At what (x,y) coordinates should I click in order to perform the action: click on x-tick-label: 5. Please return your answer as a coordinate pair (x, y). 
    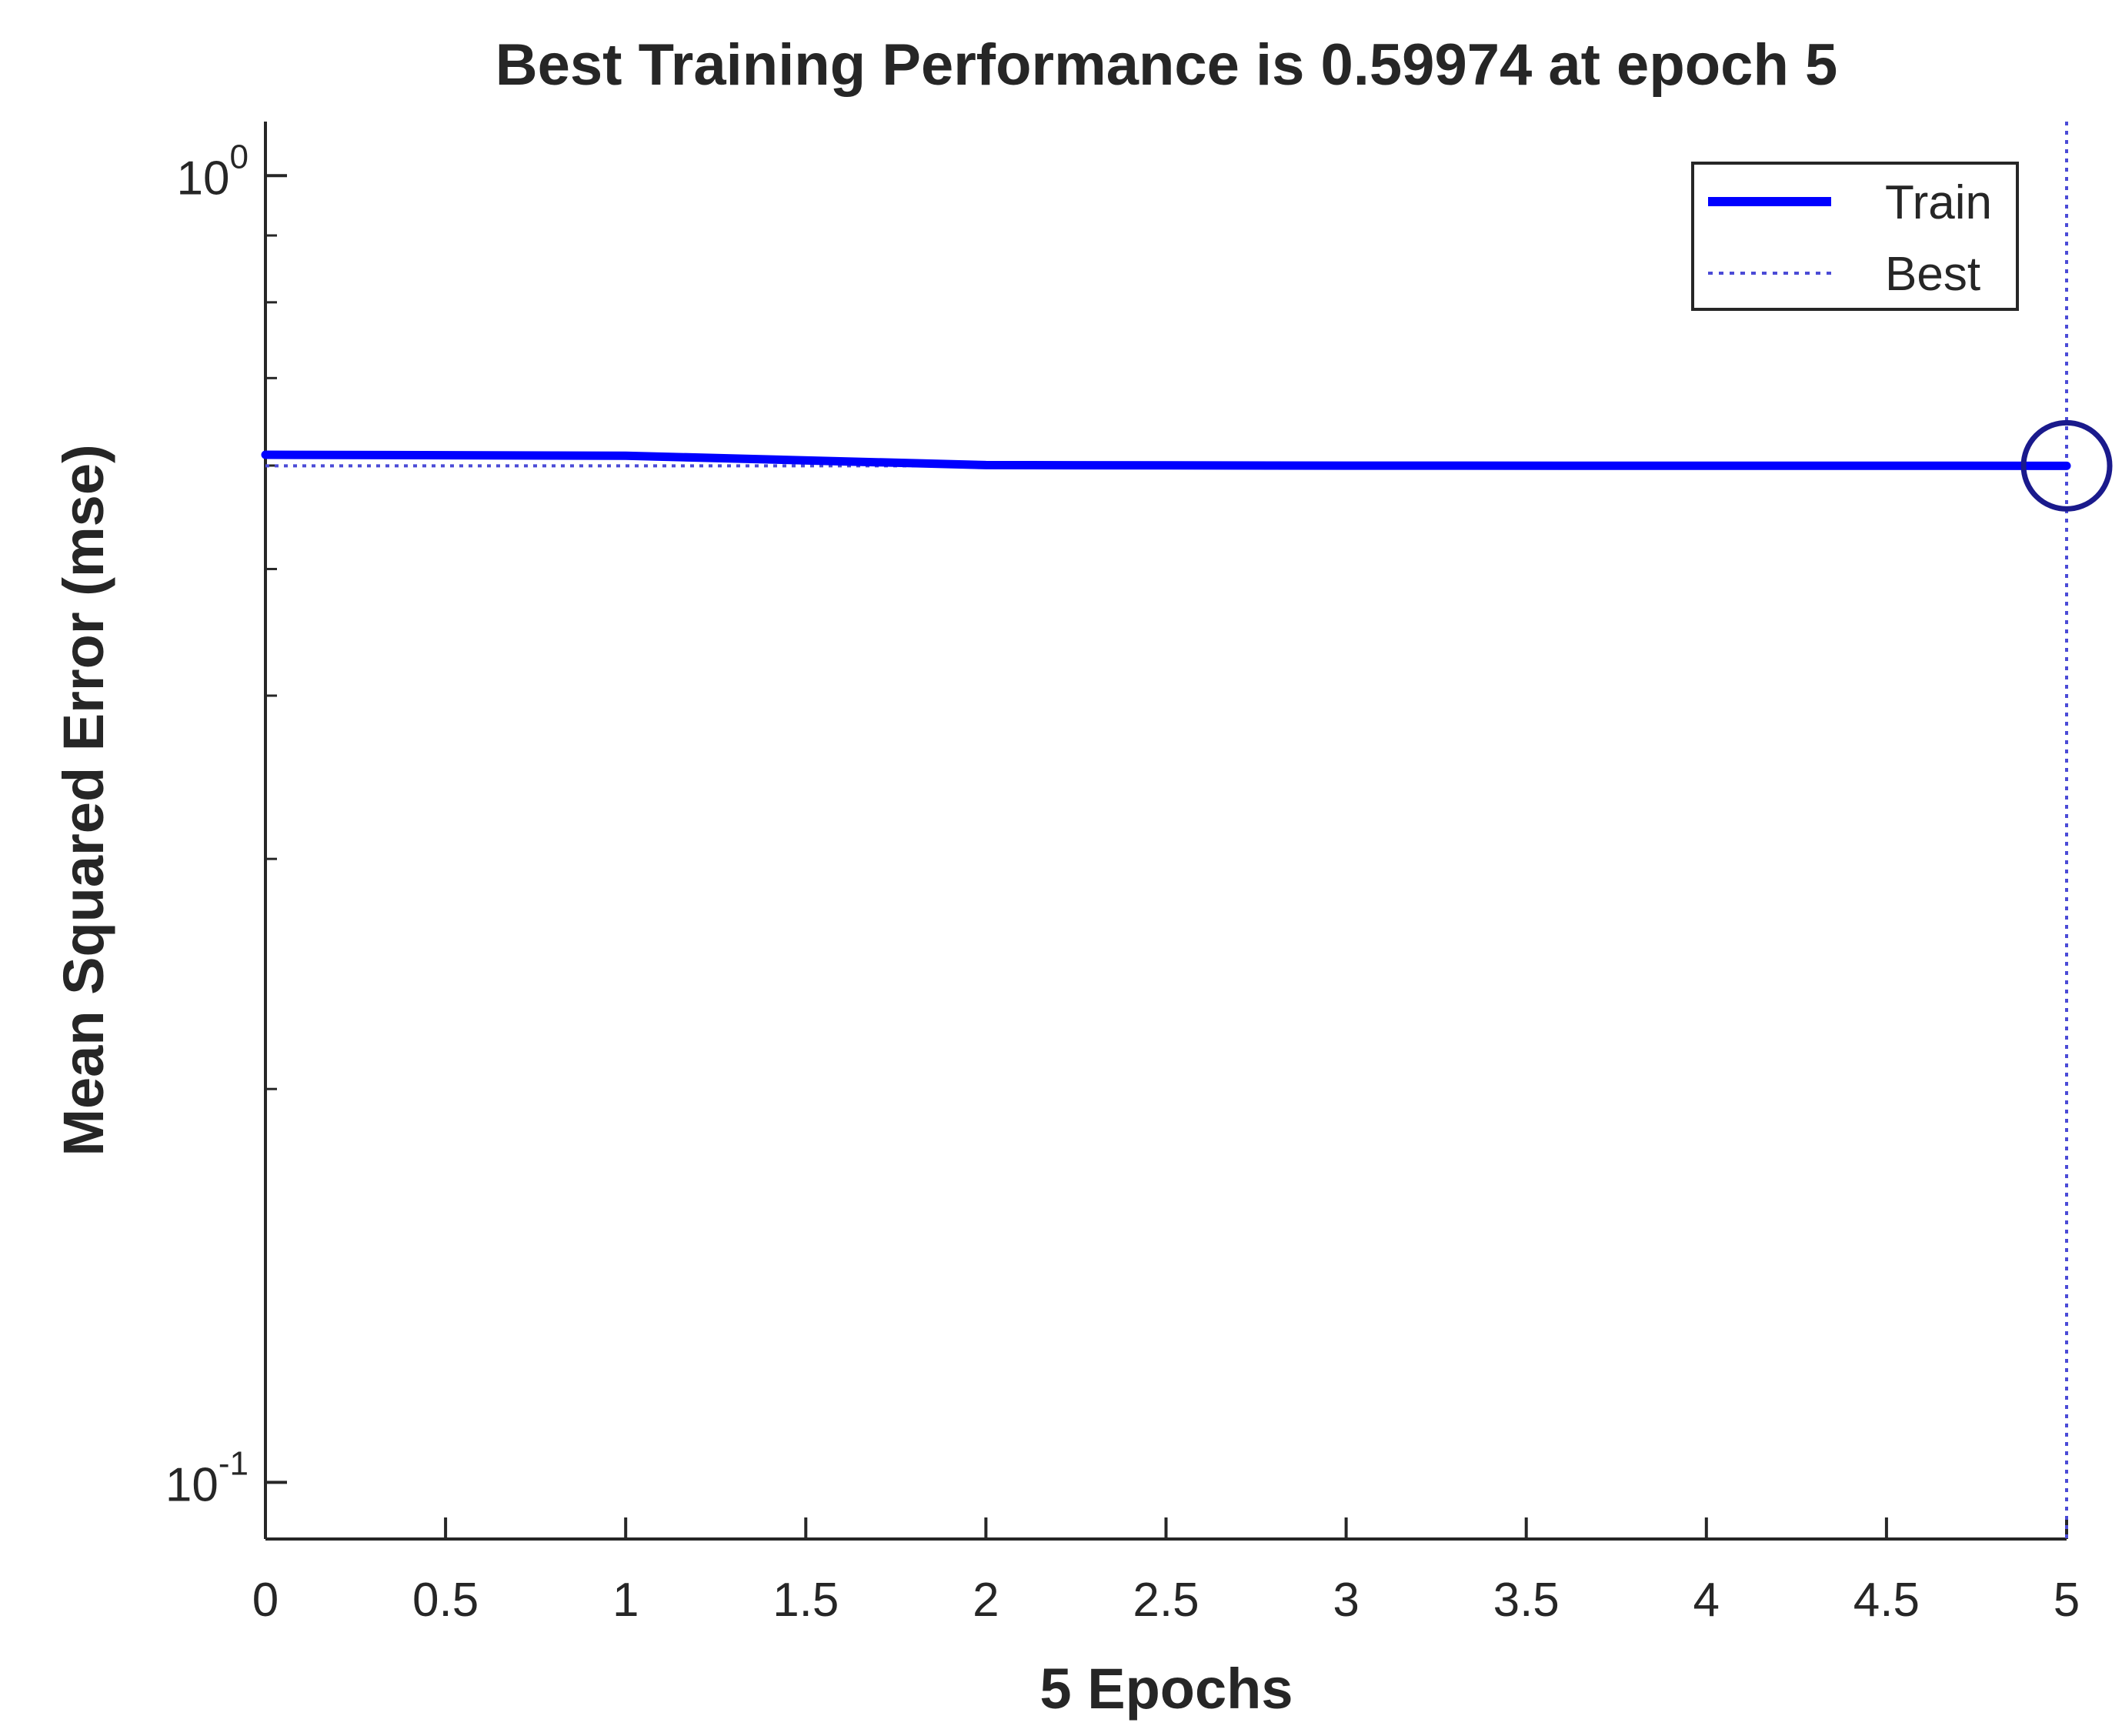
    Looking at the image, I should click on (2067, 1600).